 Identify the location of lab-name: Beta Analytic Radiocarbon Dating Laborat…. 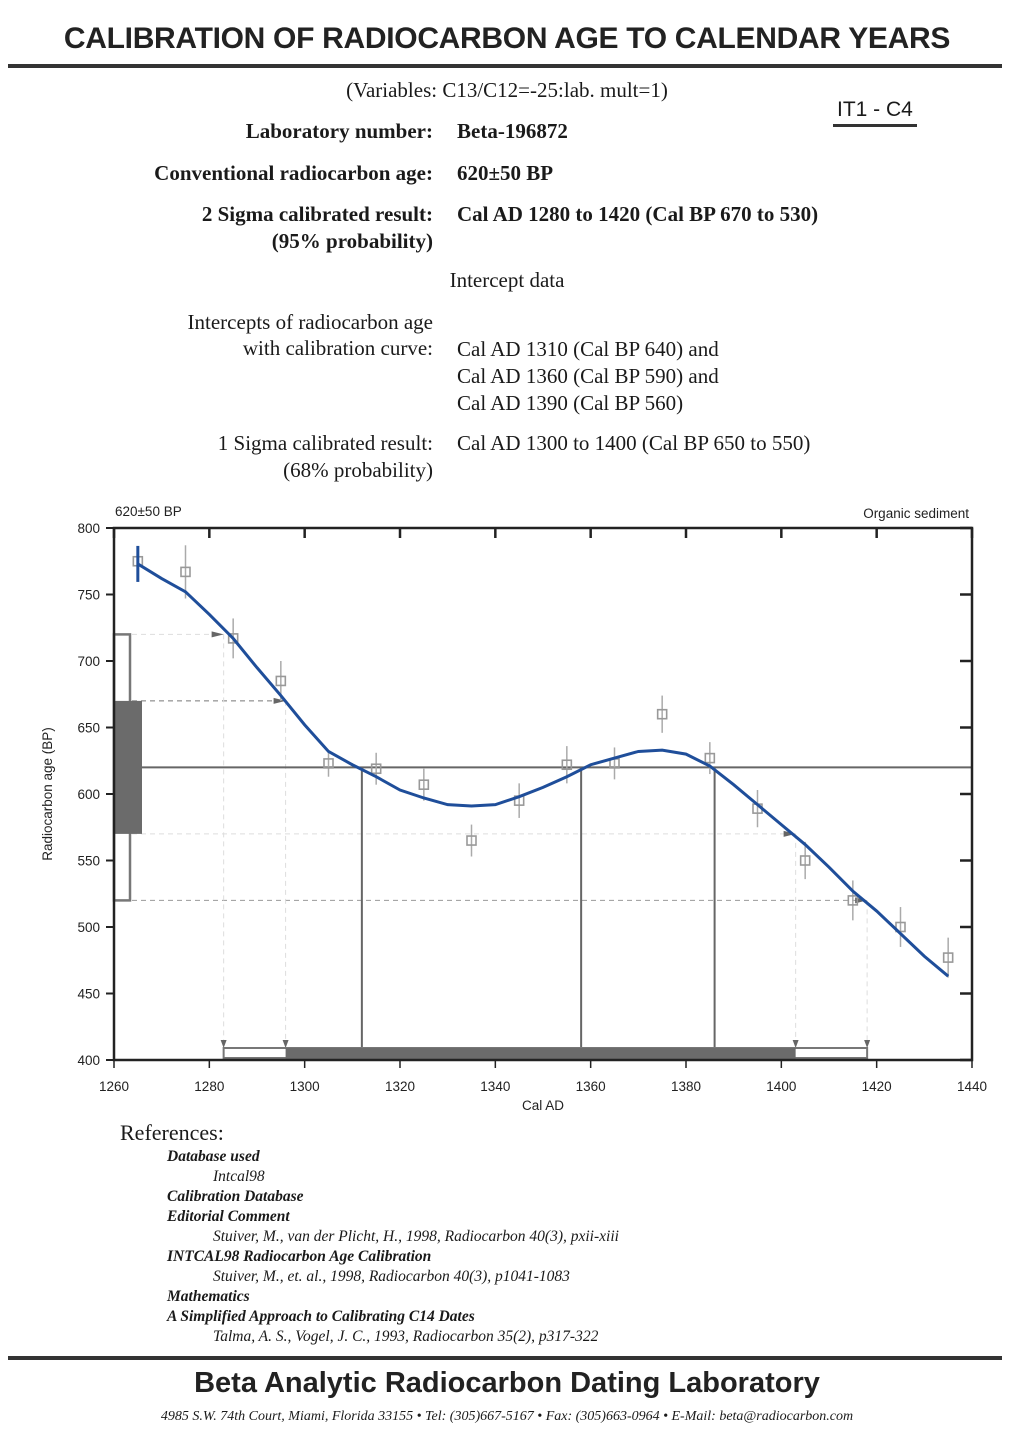
(507, 1383).